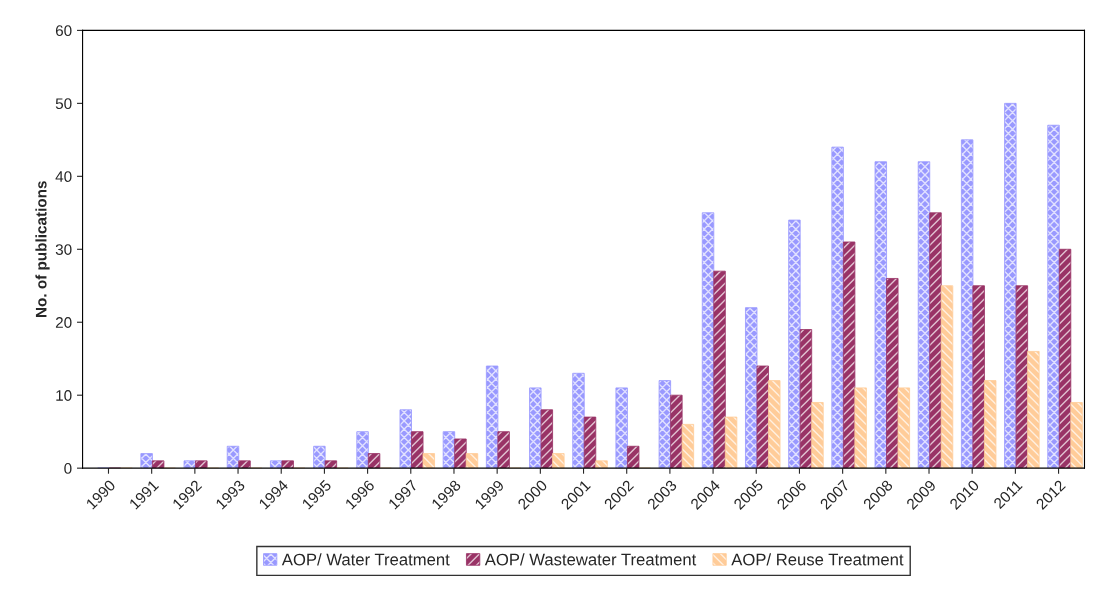 This screenshot has height=608, width=1101. Describe the element at coordinates (68, 468) in the screenshot. I see `y-tick-label: 0` at that location.